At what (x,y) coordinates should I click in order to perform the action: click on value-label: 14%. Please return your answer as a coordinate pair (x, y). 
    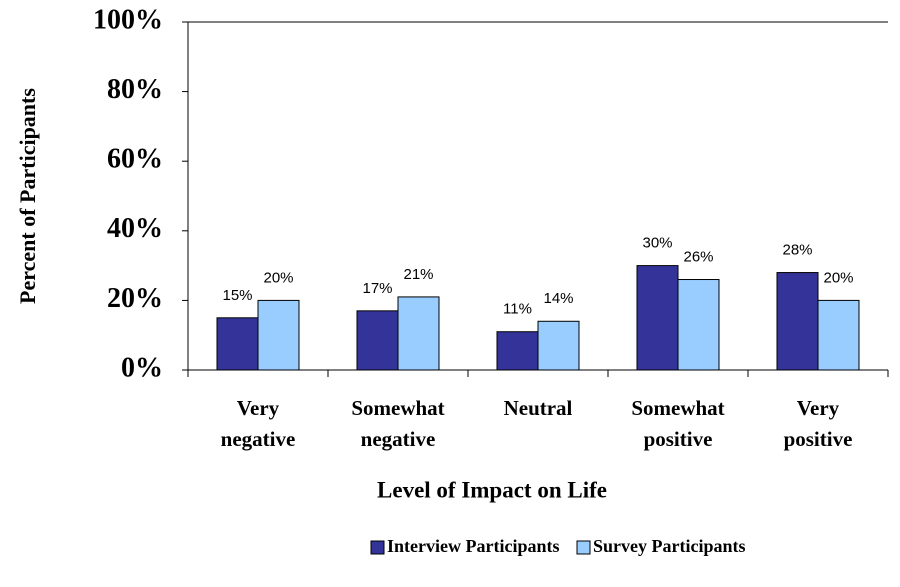
    Looking at the image, I should click on (558, 298).